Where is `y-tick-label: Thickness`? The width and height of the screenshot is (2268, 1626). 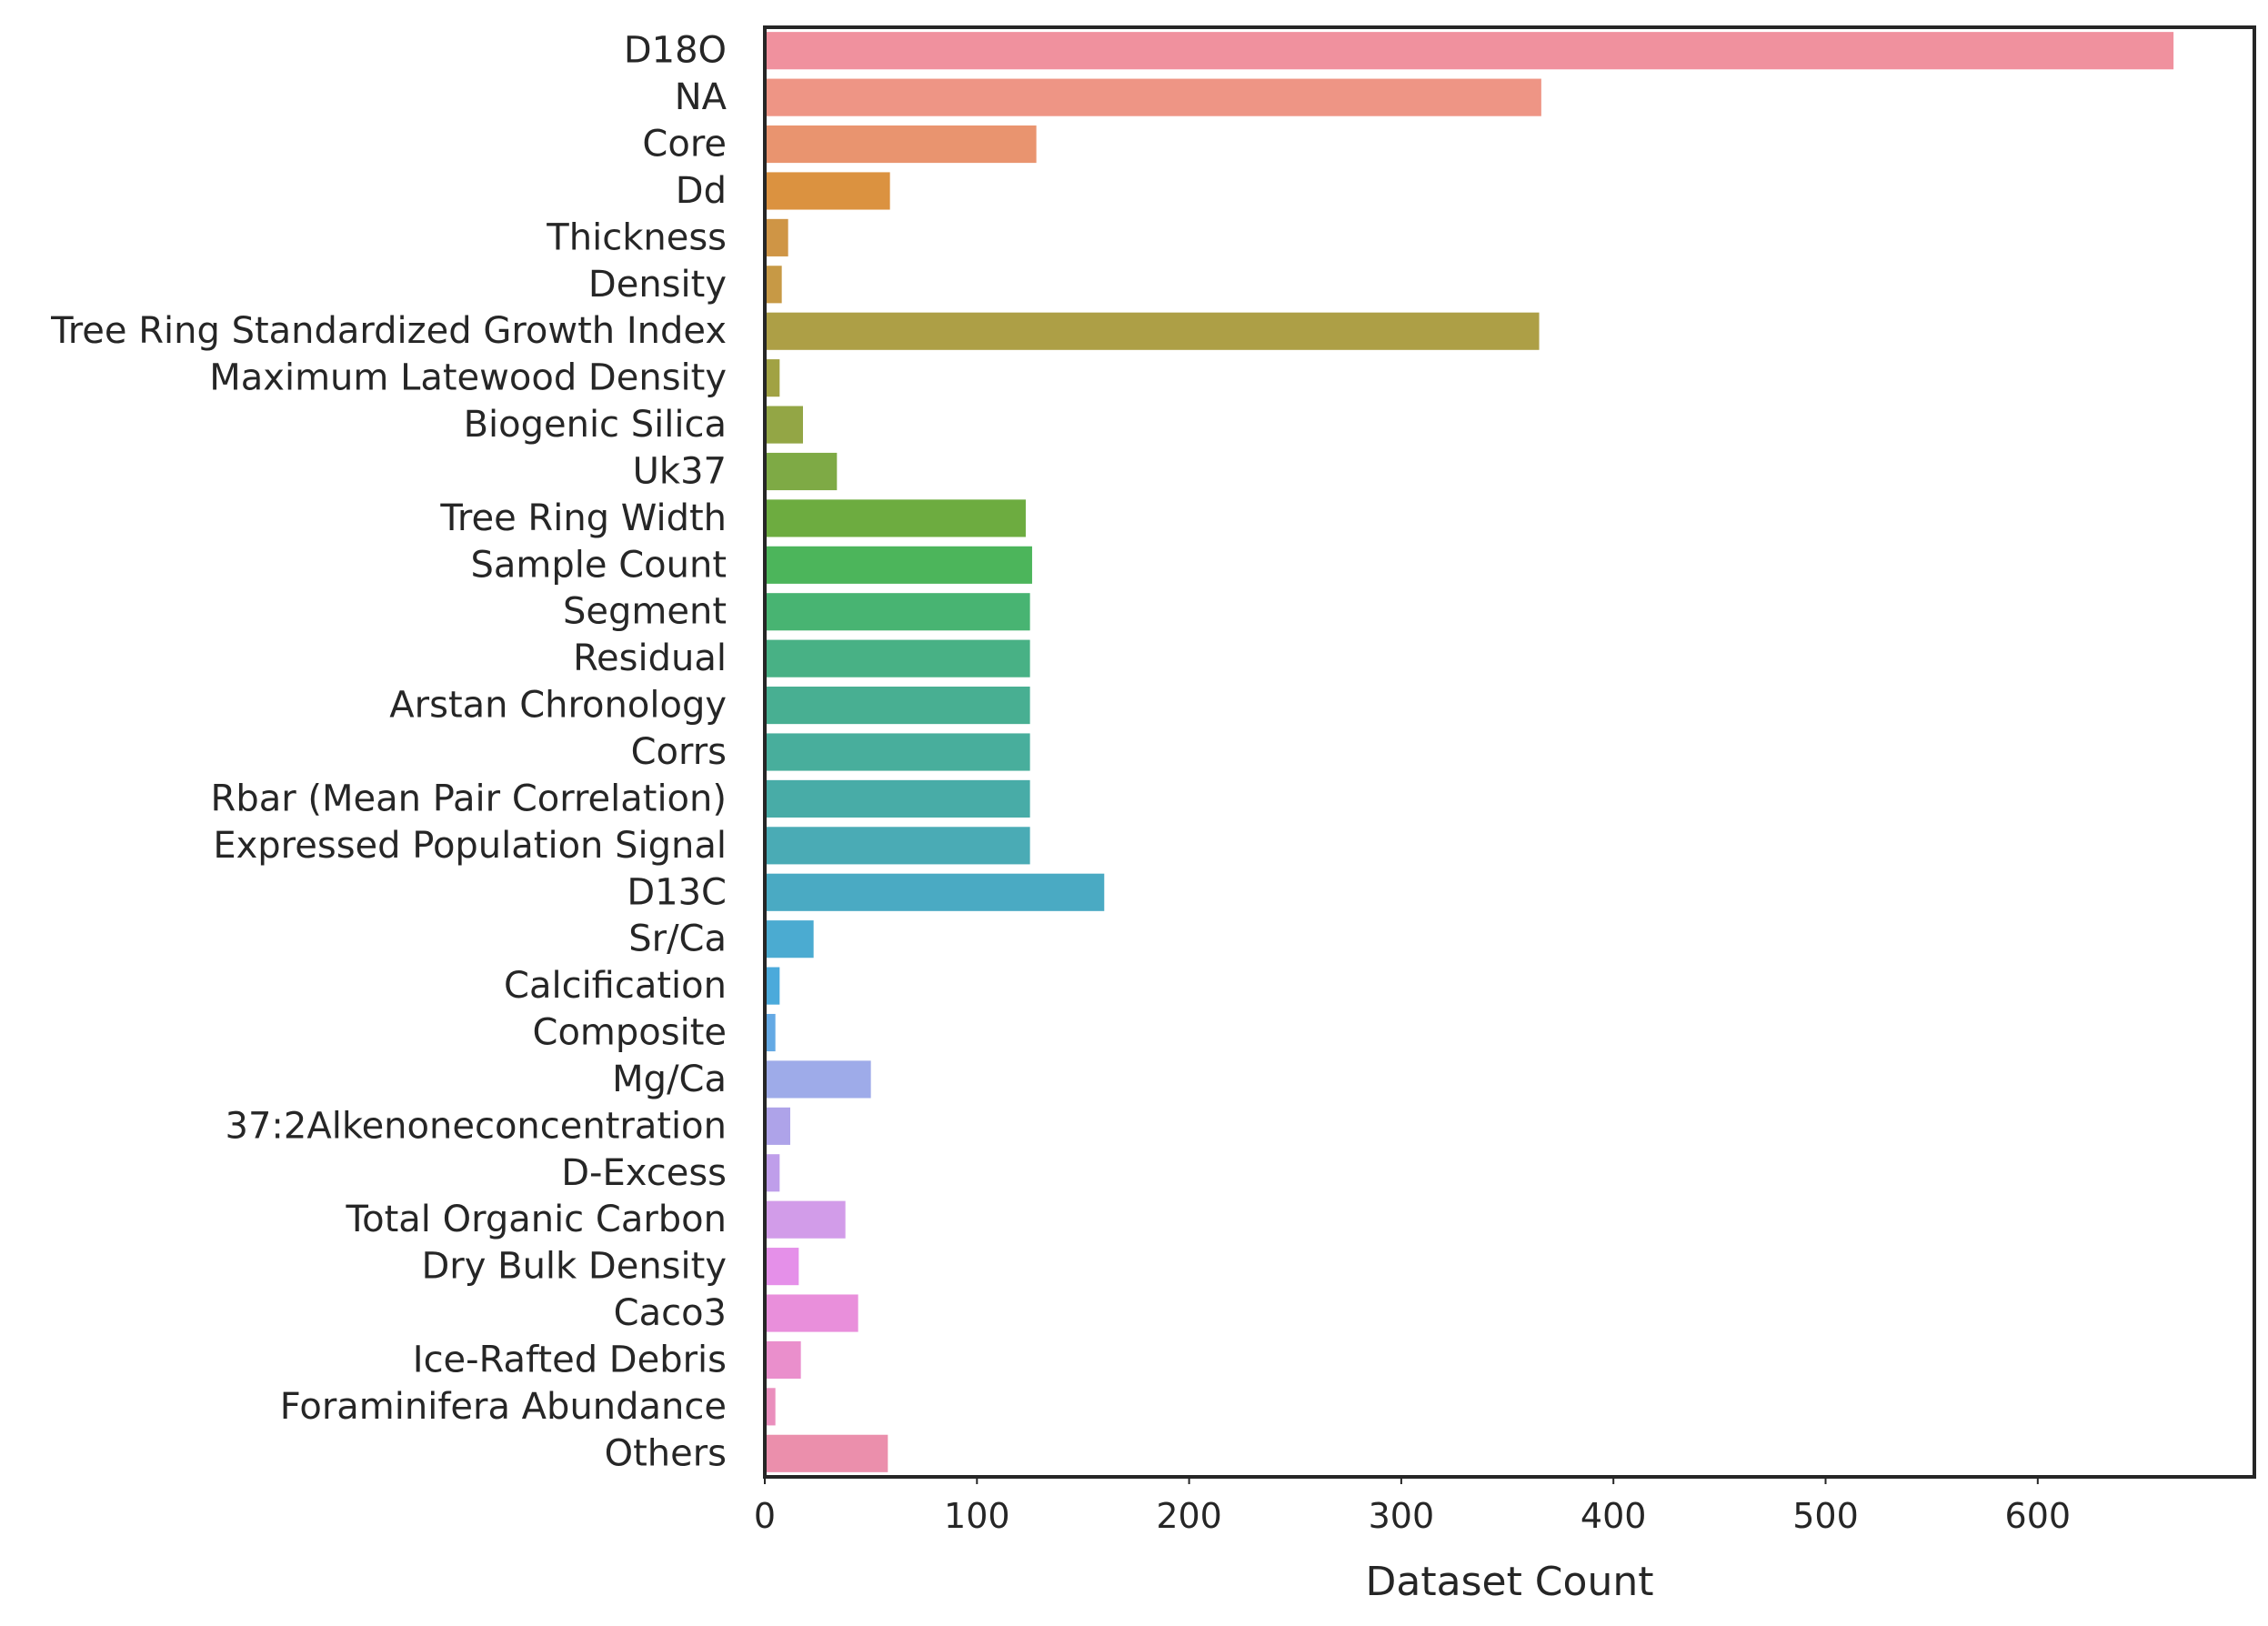 y-tick-label: Thickness is located at coordinates (636, 237).